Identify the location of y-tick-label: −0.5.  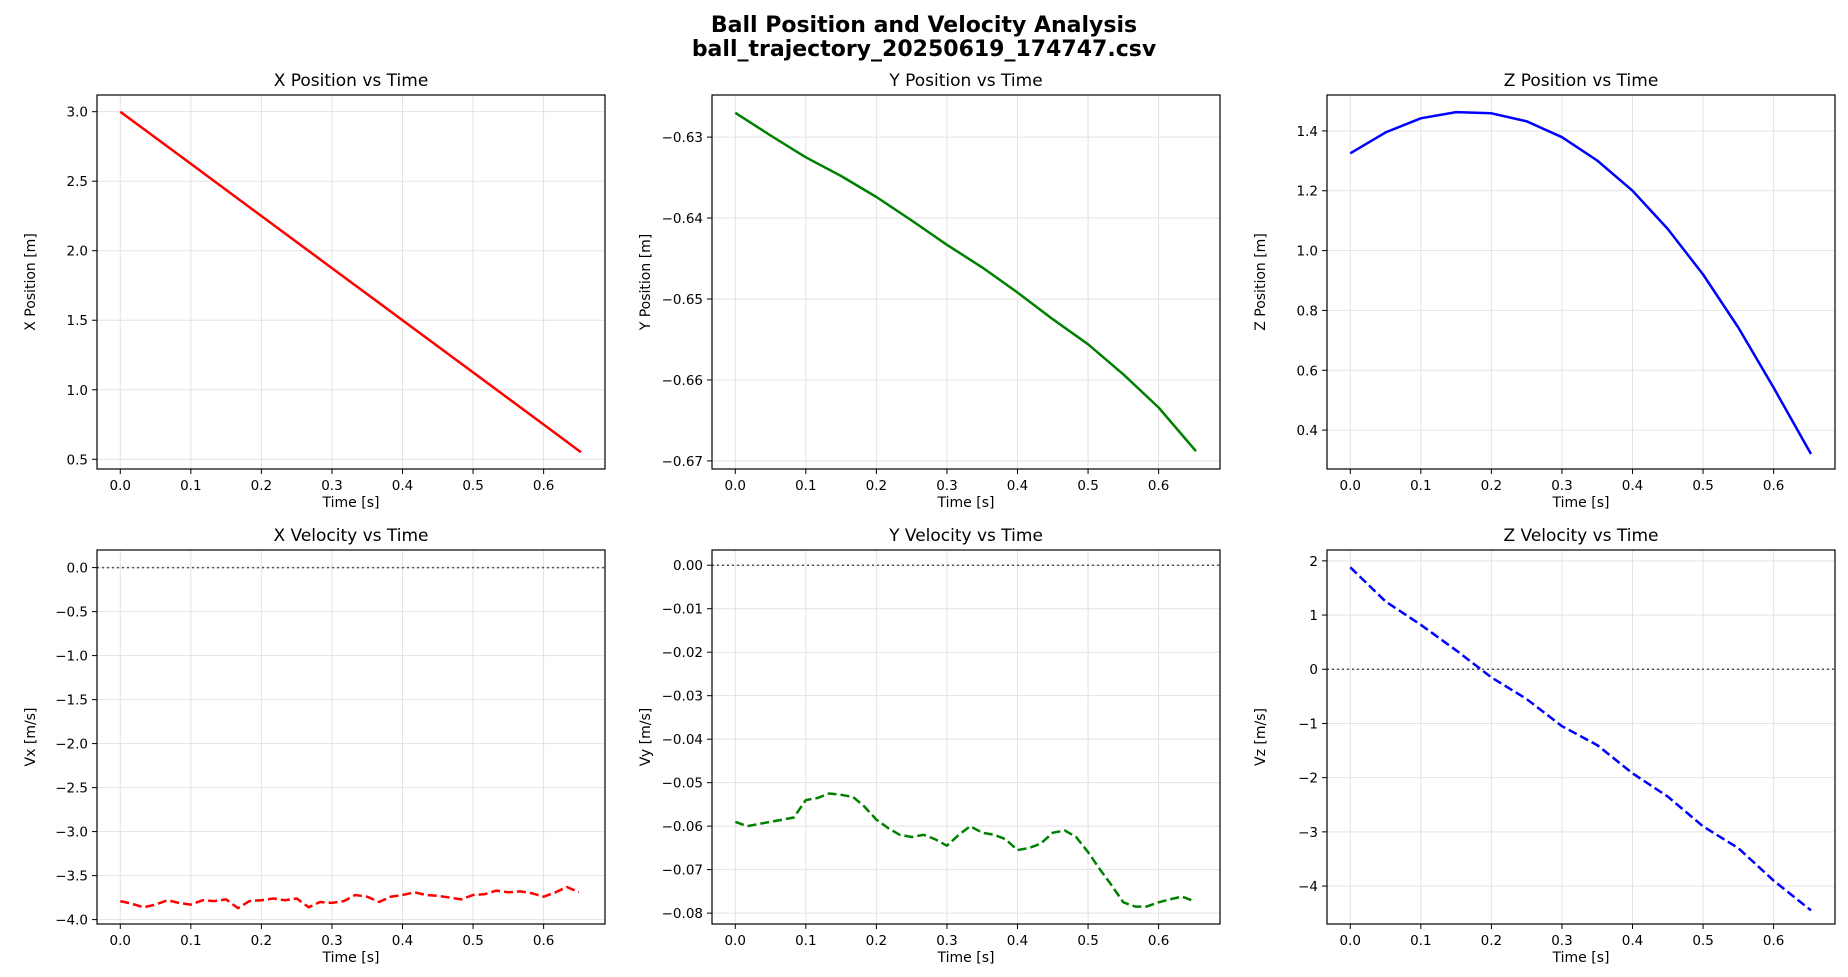
(71, 613).